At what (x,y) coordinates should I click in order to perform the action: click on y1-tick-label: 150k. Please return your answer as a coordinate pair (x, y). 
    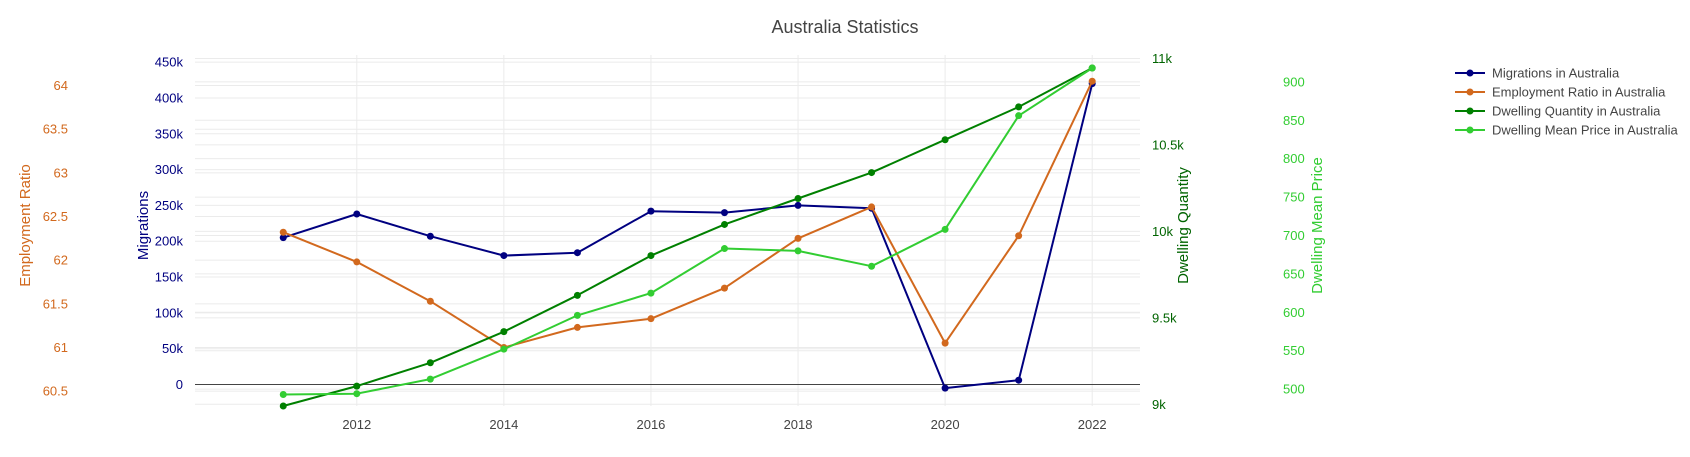
    Looking at the image, I should click on (169, 277).